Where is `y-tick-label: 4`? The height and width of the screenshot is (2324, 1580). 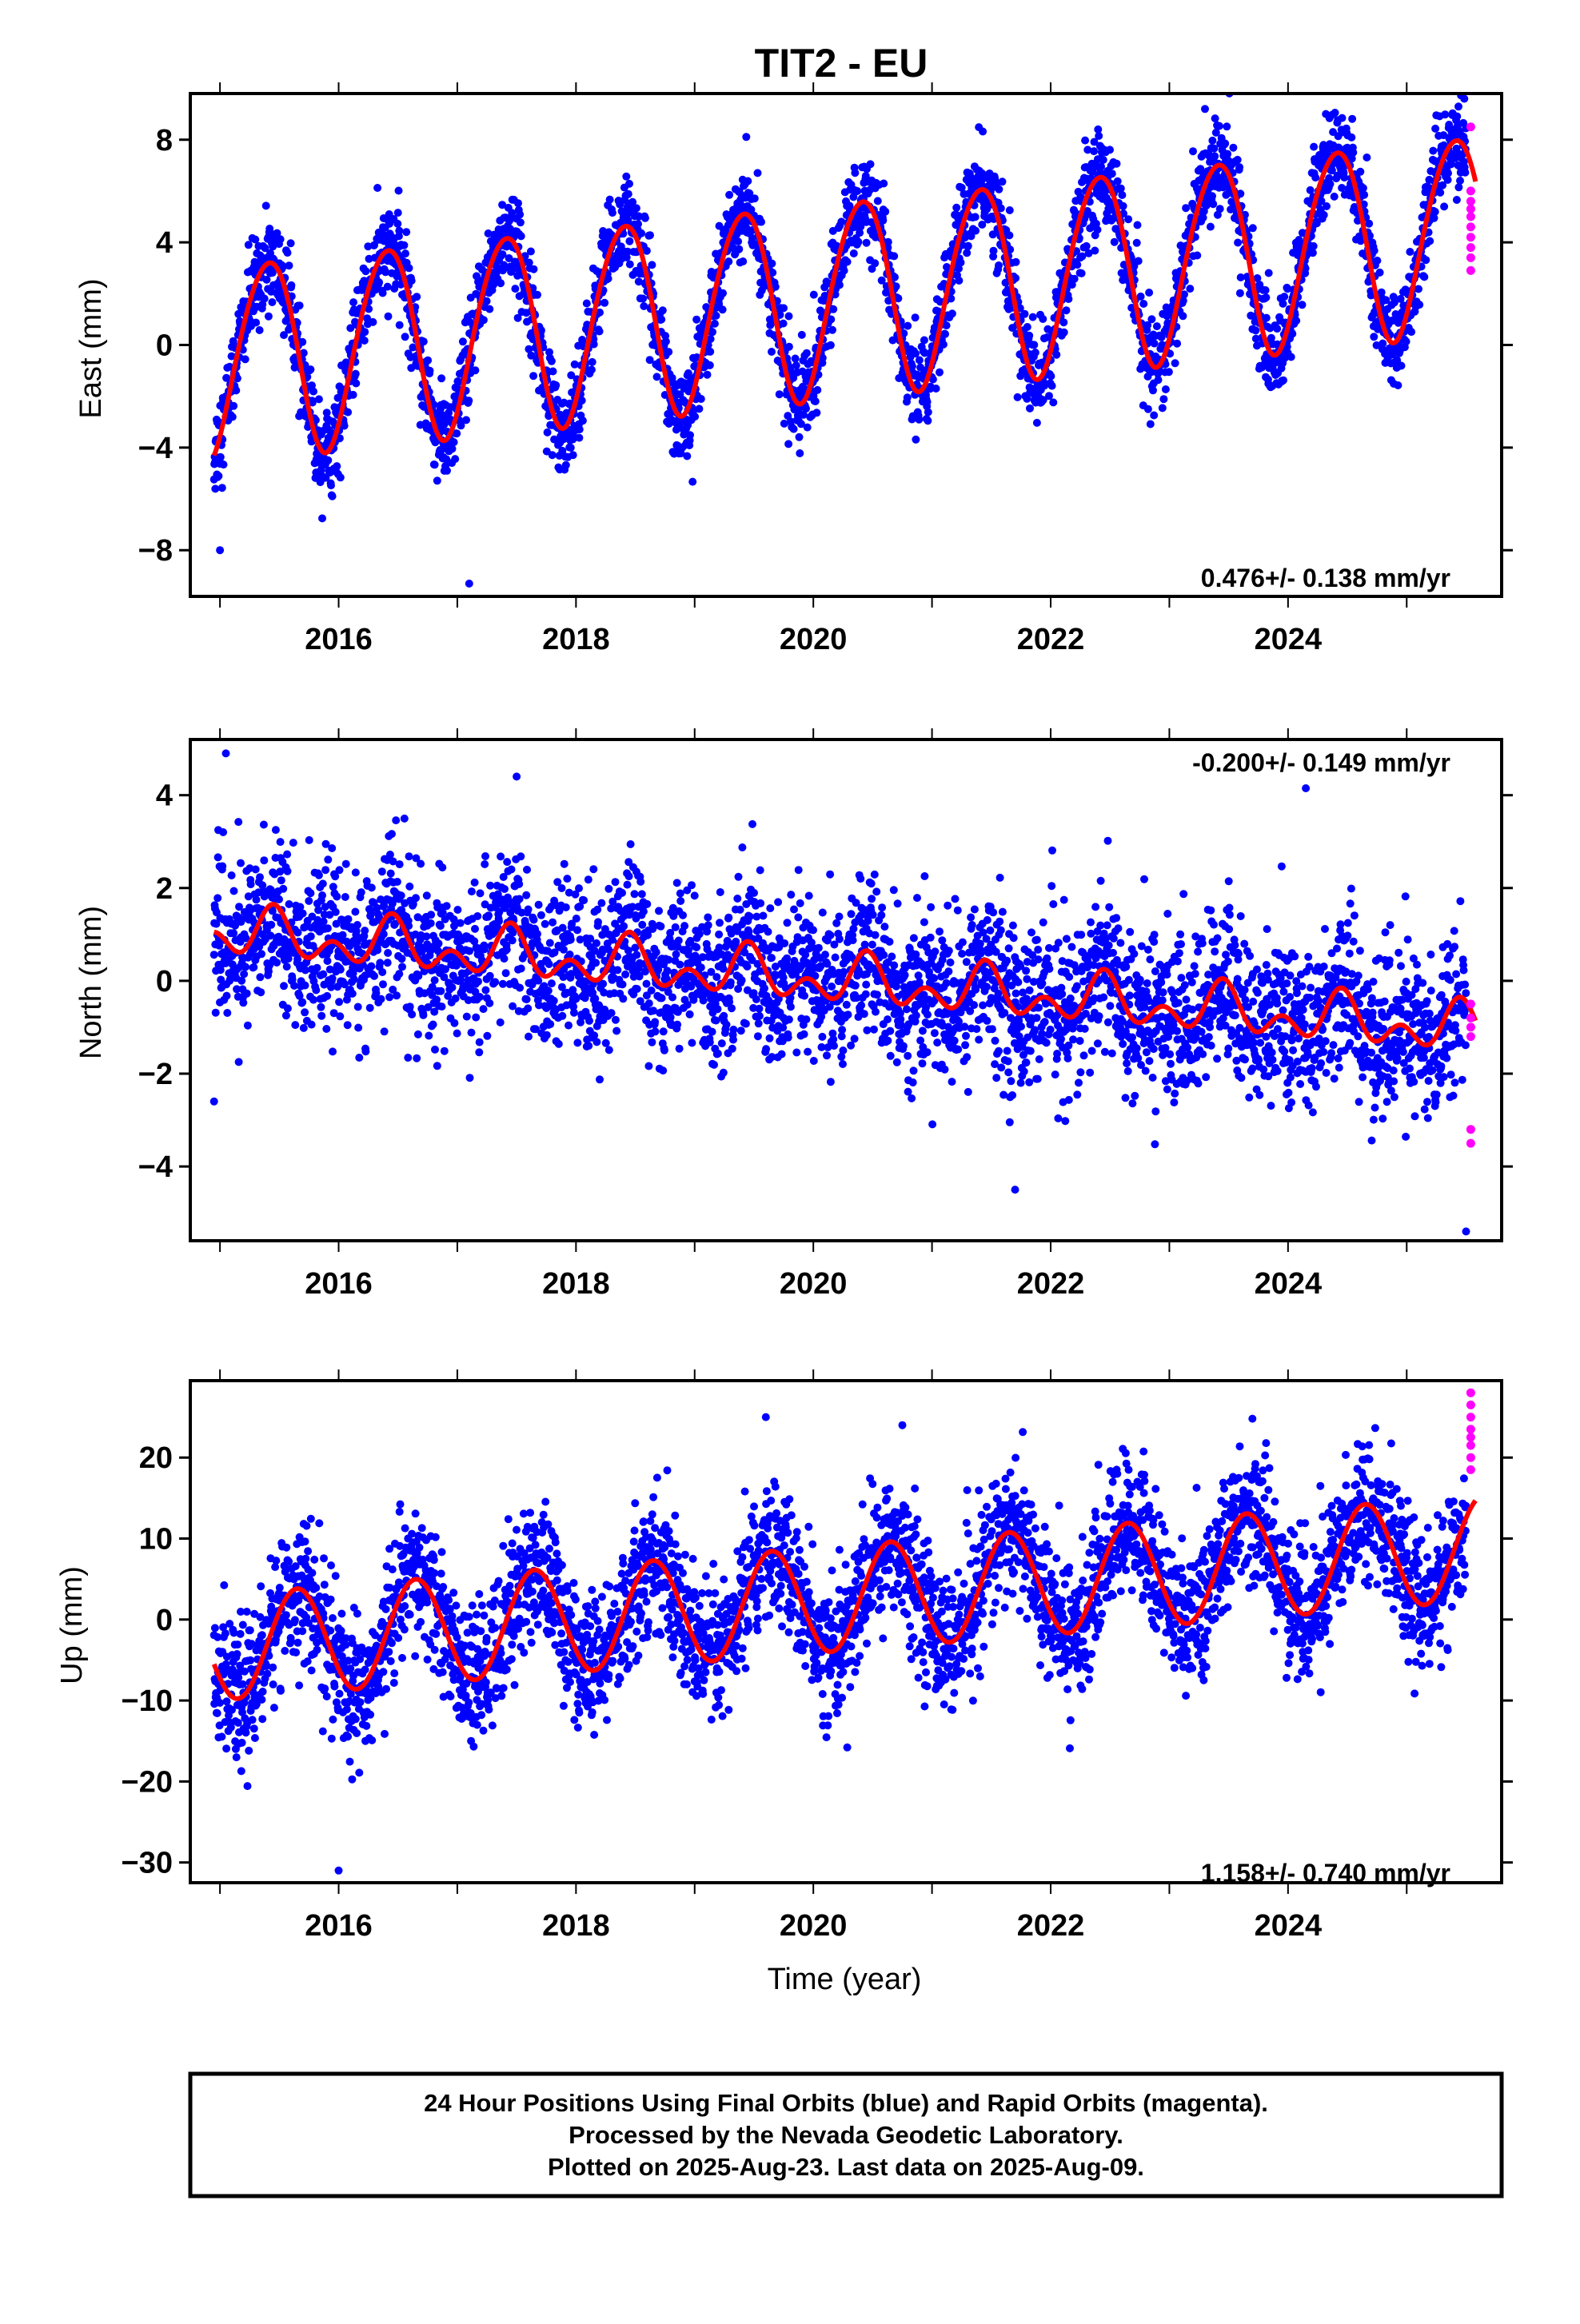 y-tick-label: 4 is located at coordinates (164, 243).